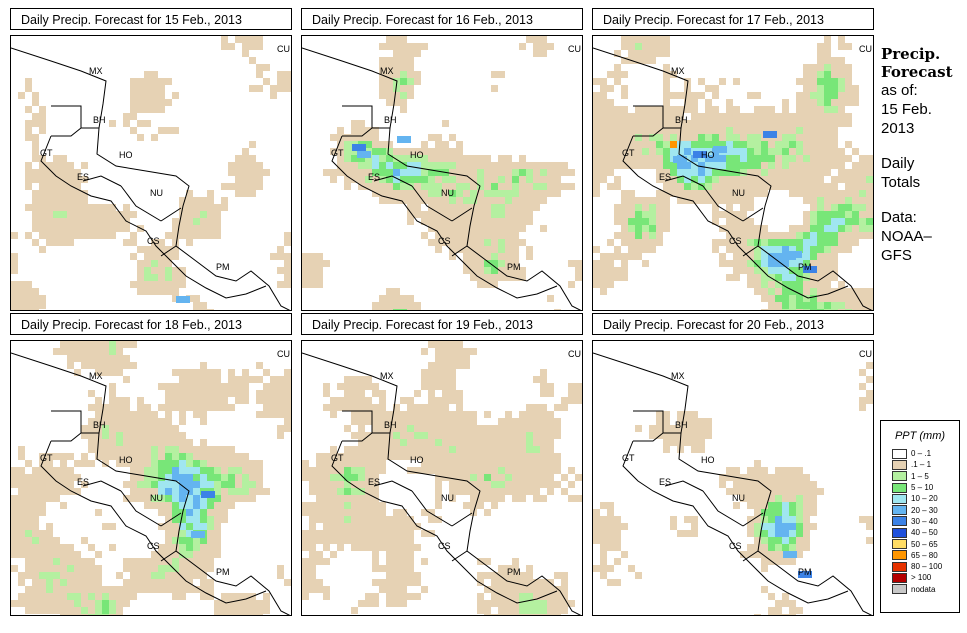  I want to click on legend-item: > 100, so click(925, 577).